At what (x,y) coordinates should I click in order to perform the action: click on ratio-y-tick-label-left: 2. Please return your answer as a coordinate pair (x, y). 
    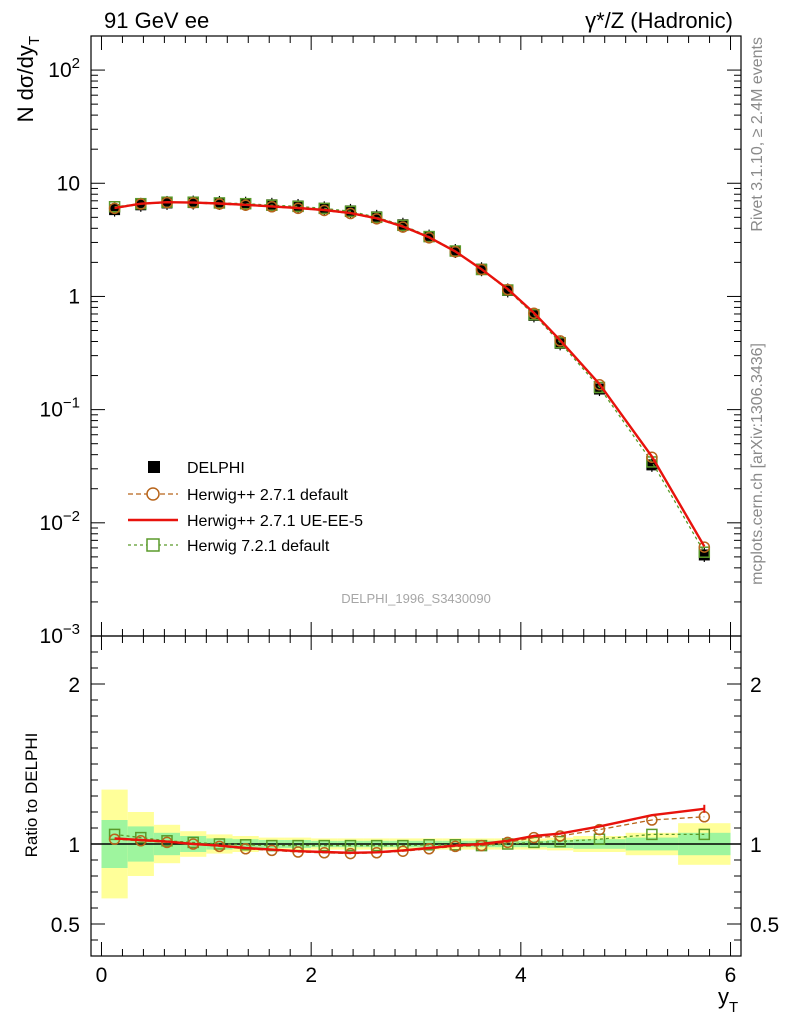
    Looking at the image, I should click on (74, 685).